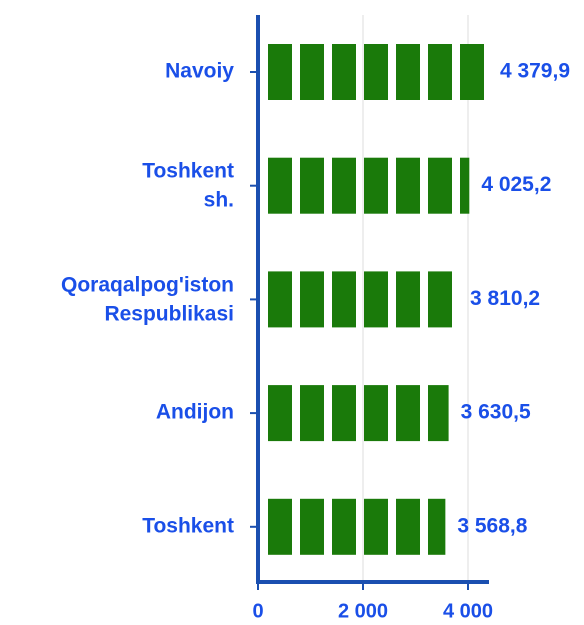 This screenshot has height=625, width=584. What do you see at coordinates (492, 525) in the screenshot?
I see `value-label: 3 568,8` at bounding box center [492, 525].